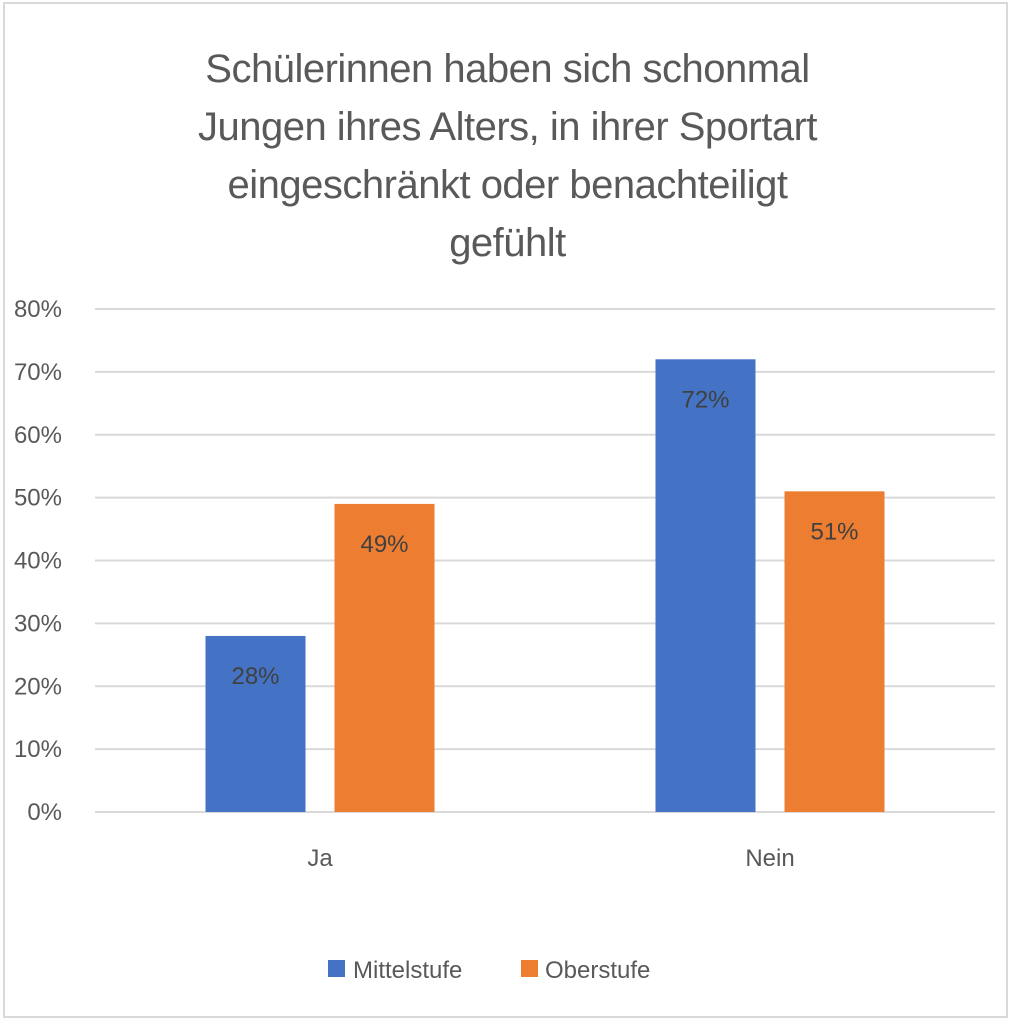 Image resolution: width=1015 pixels, height=1024 pixels. Describe the element at coordinates (705, 399) in the screenshot. I see `data-label: 72%` at that location.